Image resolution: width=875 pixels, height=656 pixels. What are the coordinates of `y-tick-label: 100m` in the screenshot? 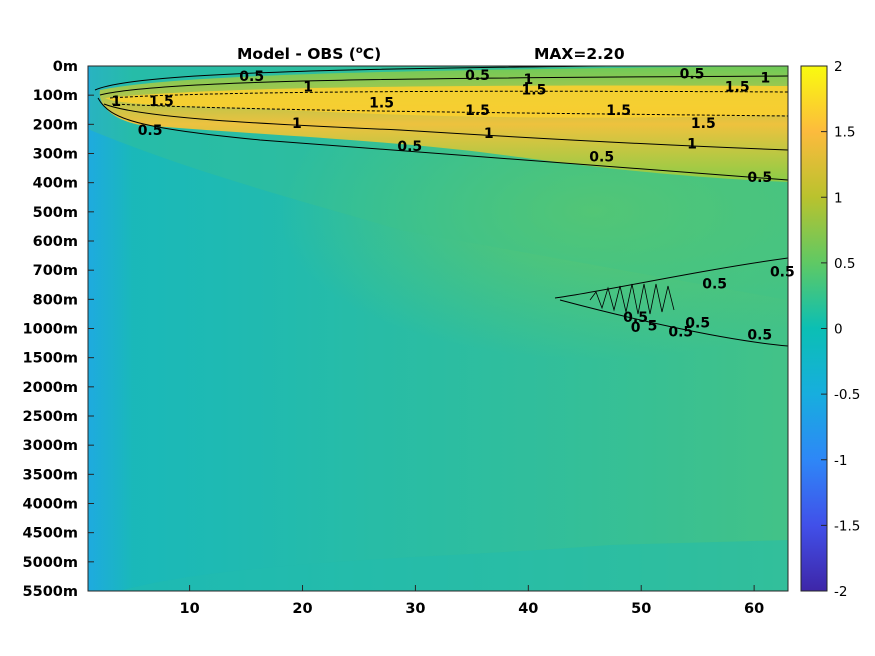 It's located at (55, 96).